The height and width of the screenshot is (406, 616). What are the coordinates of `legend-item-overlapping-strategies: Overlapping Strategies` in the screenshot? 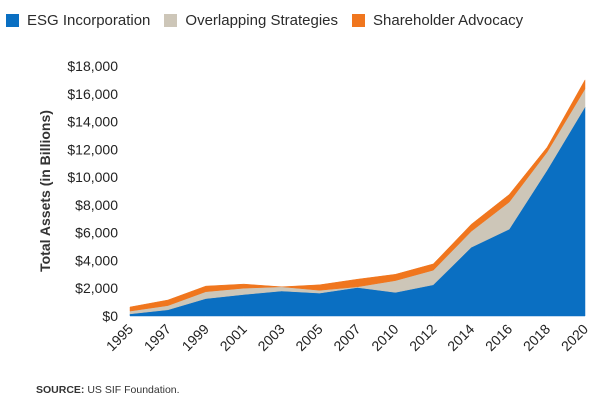 It's located at (251, 20).